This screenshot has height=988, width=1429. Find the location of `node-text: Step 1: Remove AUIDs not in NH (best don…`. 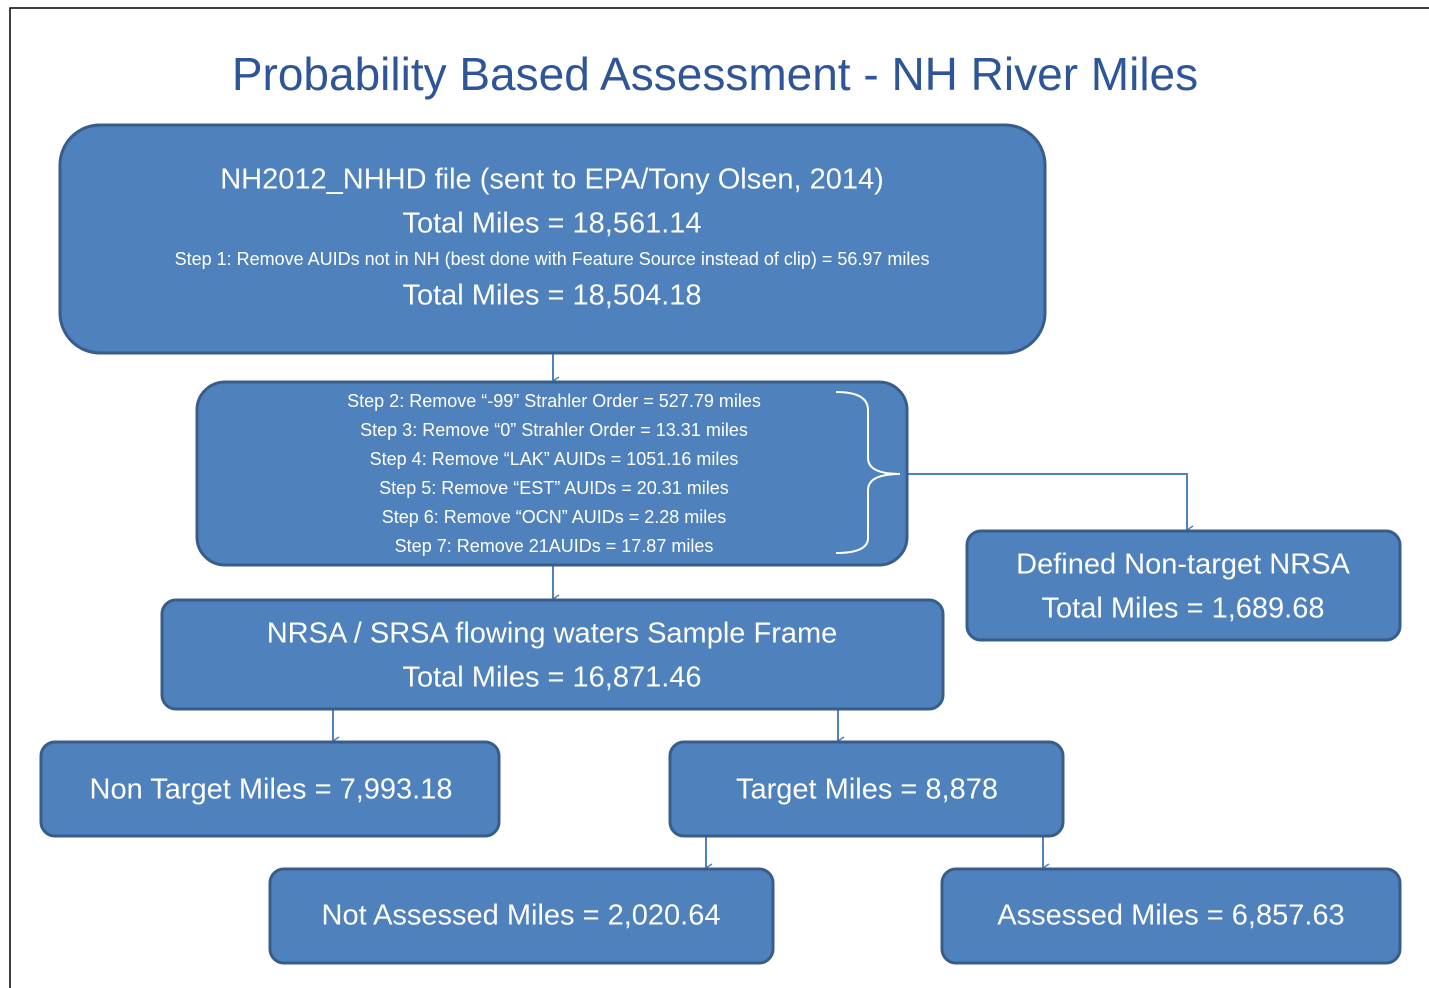

node-text: Step 1: Remove AUIDs not in NH (best don… is located at coordinates (552, 259).